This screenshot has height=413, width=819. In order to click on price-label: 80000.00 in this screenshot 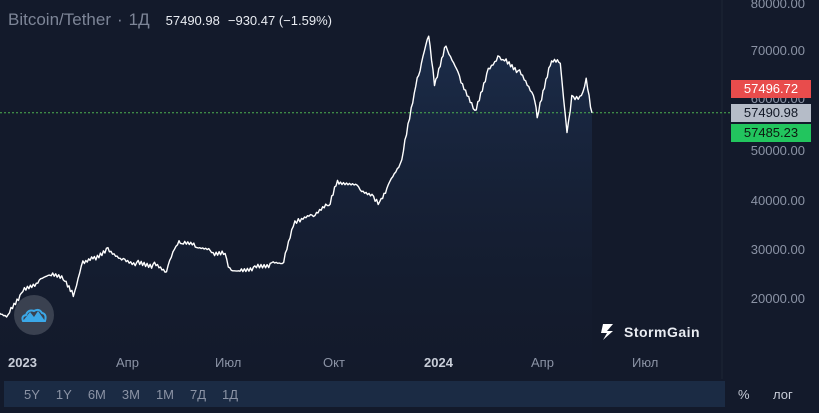, I will do `click(777, 5)`.